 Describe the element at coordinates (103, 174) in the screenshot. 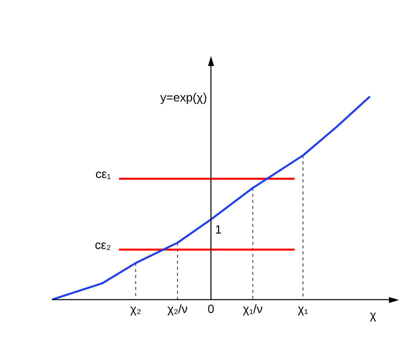

I see `series-label: cε₁` at that location.